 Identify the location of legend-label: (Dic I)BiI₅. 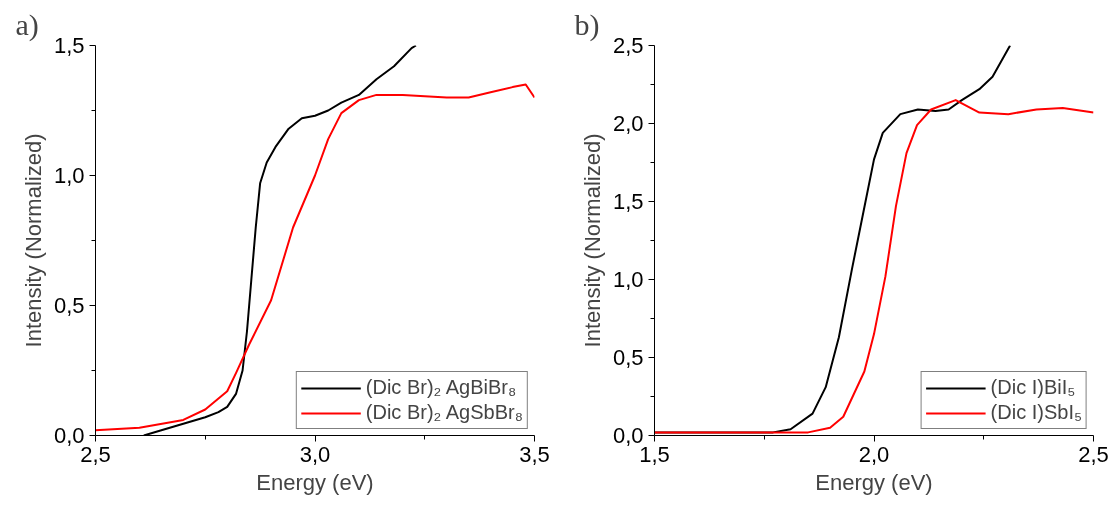
(1033, 387).